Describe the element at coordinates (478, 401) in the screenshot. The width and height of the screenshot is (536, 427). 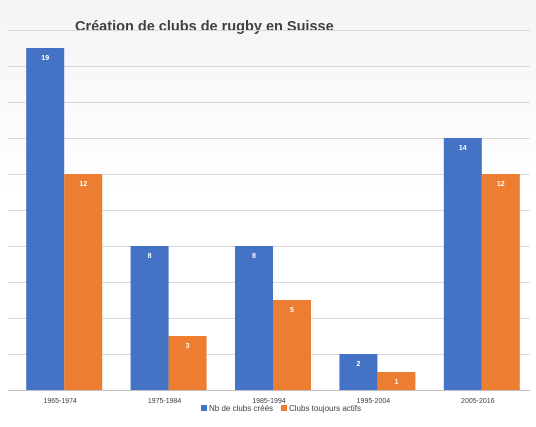
I see `x-tick-label: 2005-2016` at that location.